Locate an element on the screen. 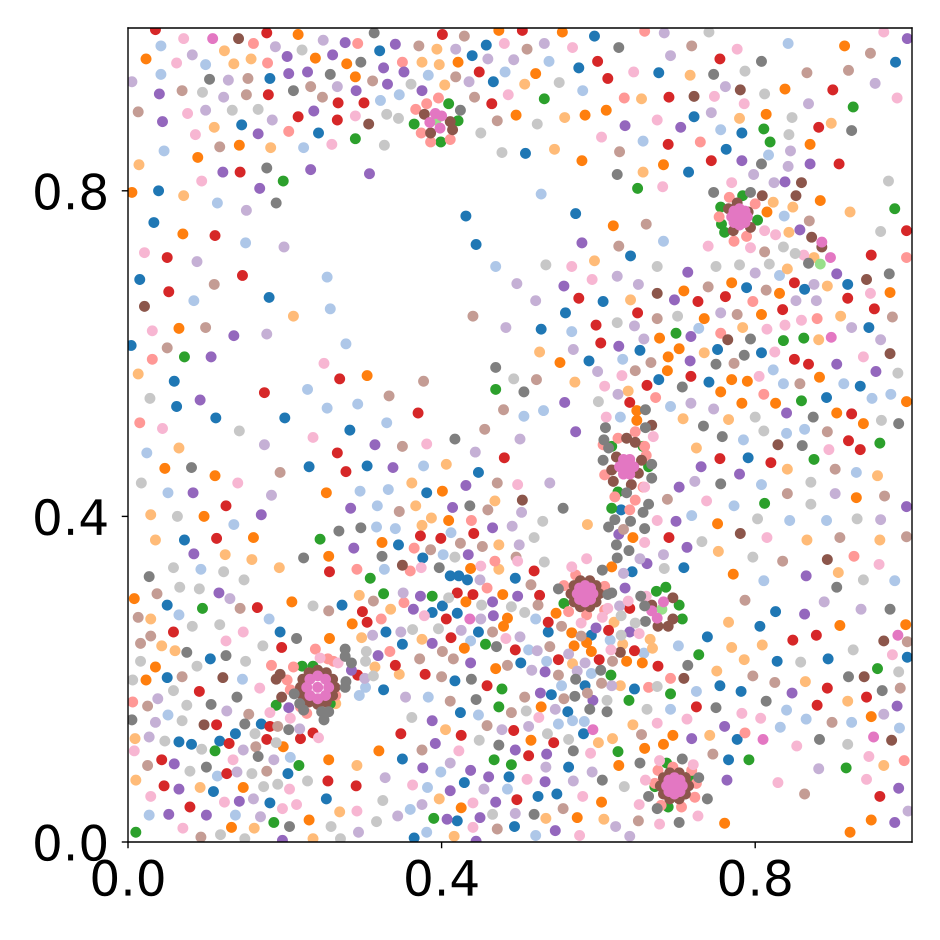  x-tick-label: 0.4 is located at coordinates (442, 878).